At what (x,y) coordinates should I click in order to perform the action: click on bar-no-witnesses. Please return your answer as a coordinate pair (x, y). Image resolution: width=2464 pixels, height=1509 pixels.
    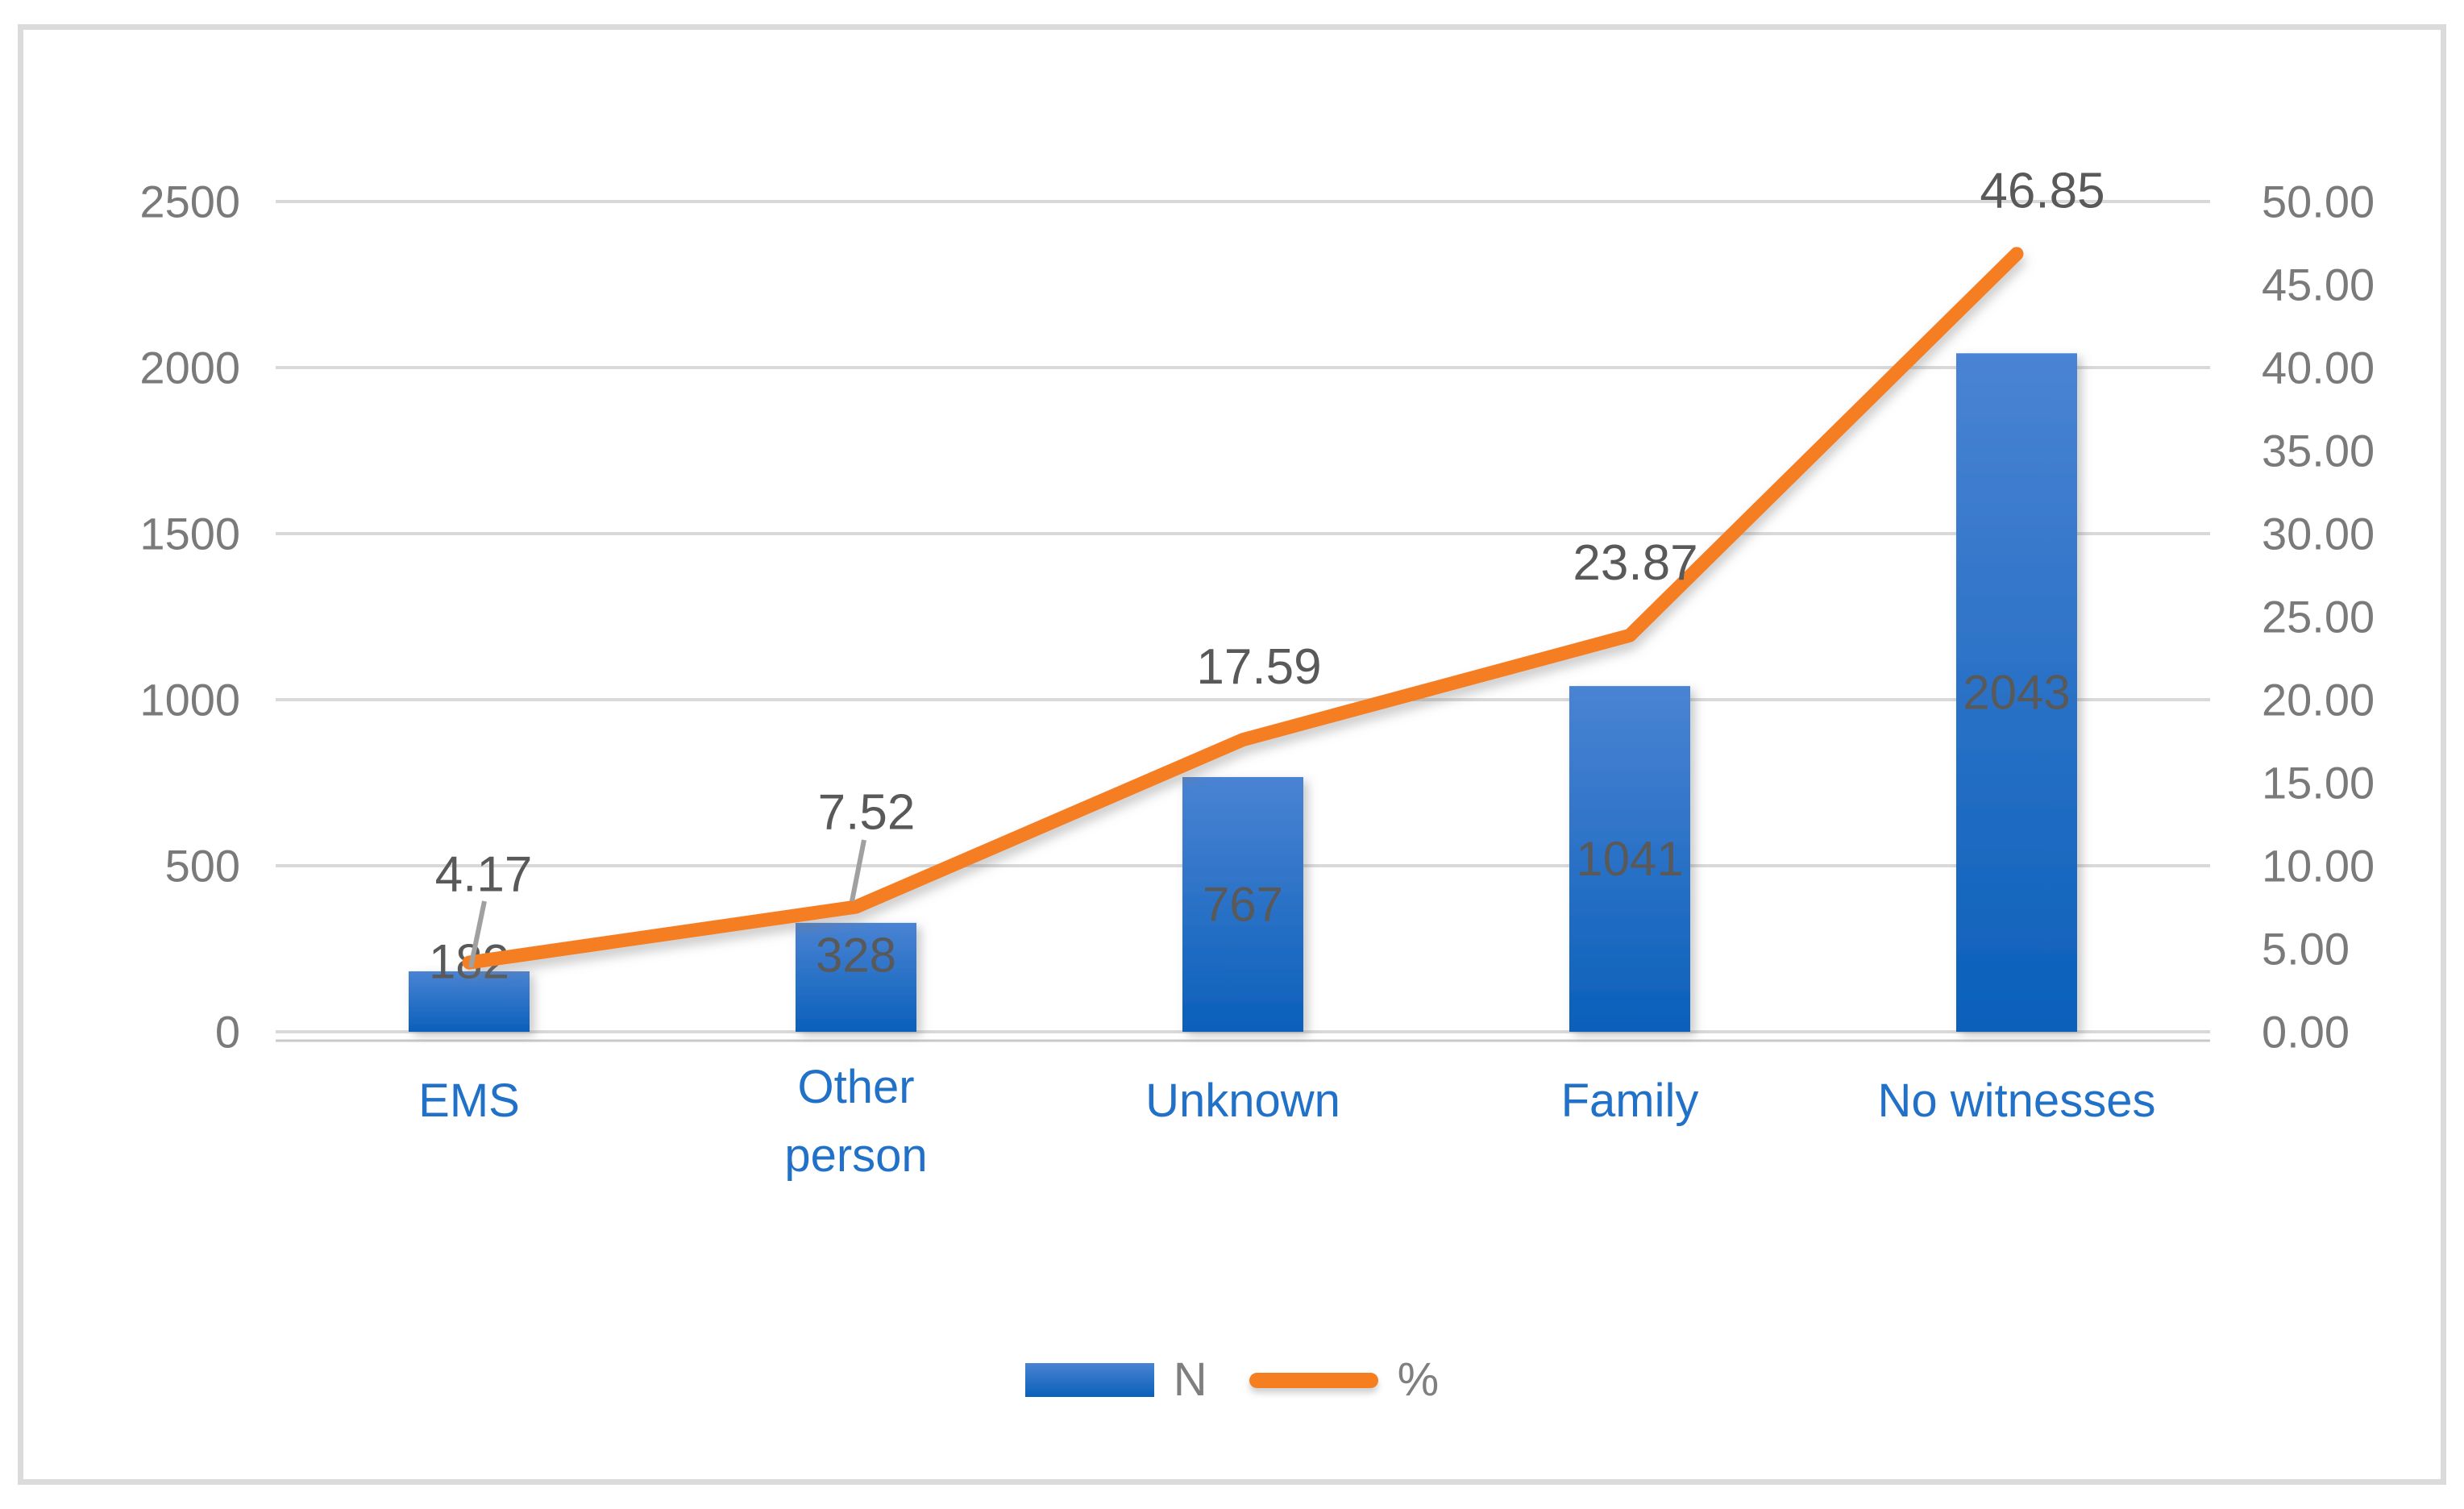
    Looking at the image, I should click on (2016, 692).